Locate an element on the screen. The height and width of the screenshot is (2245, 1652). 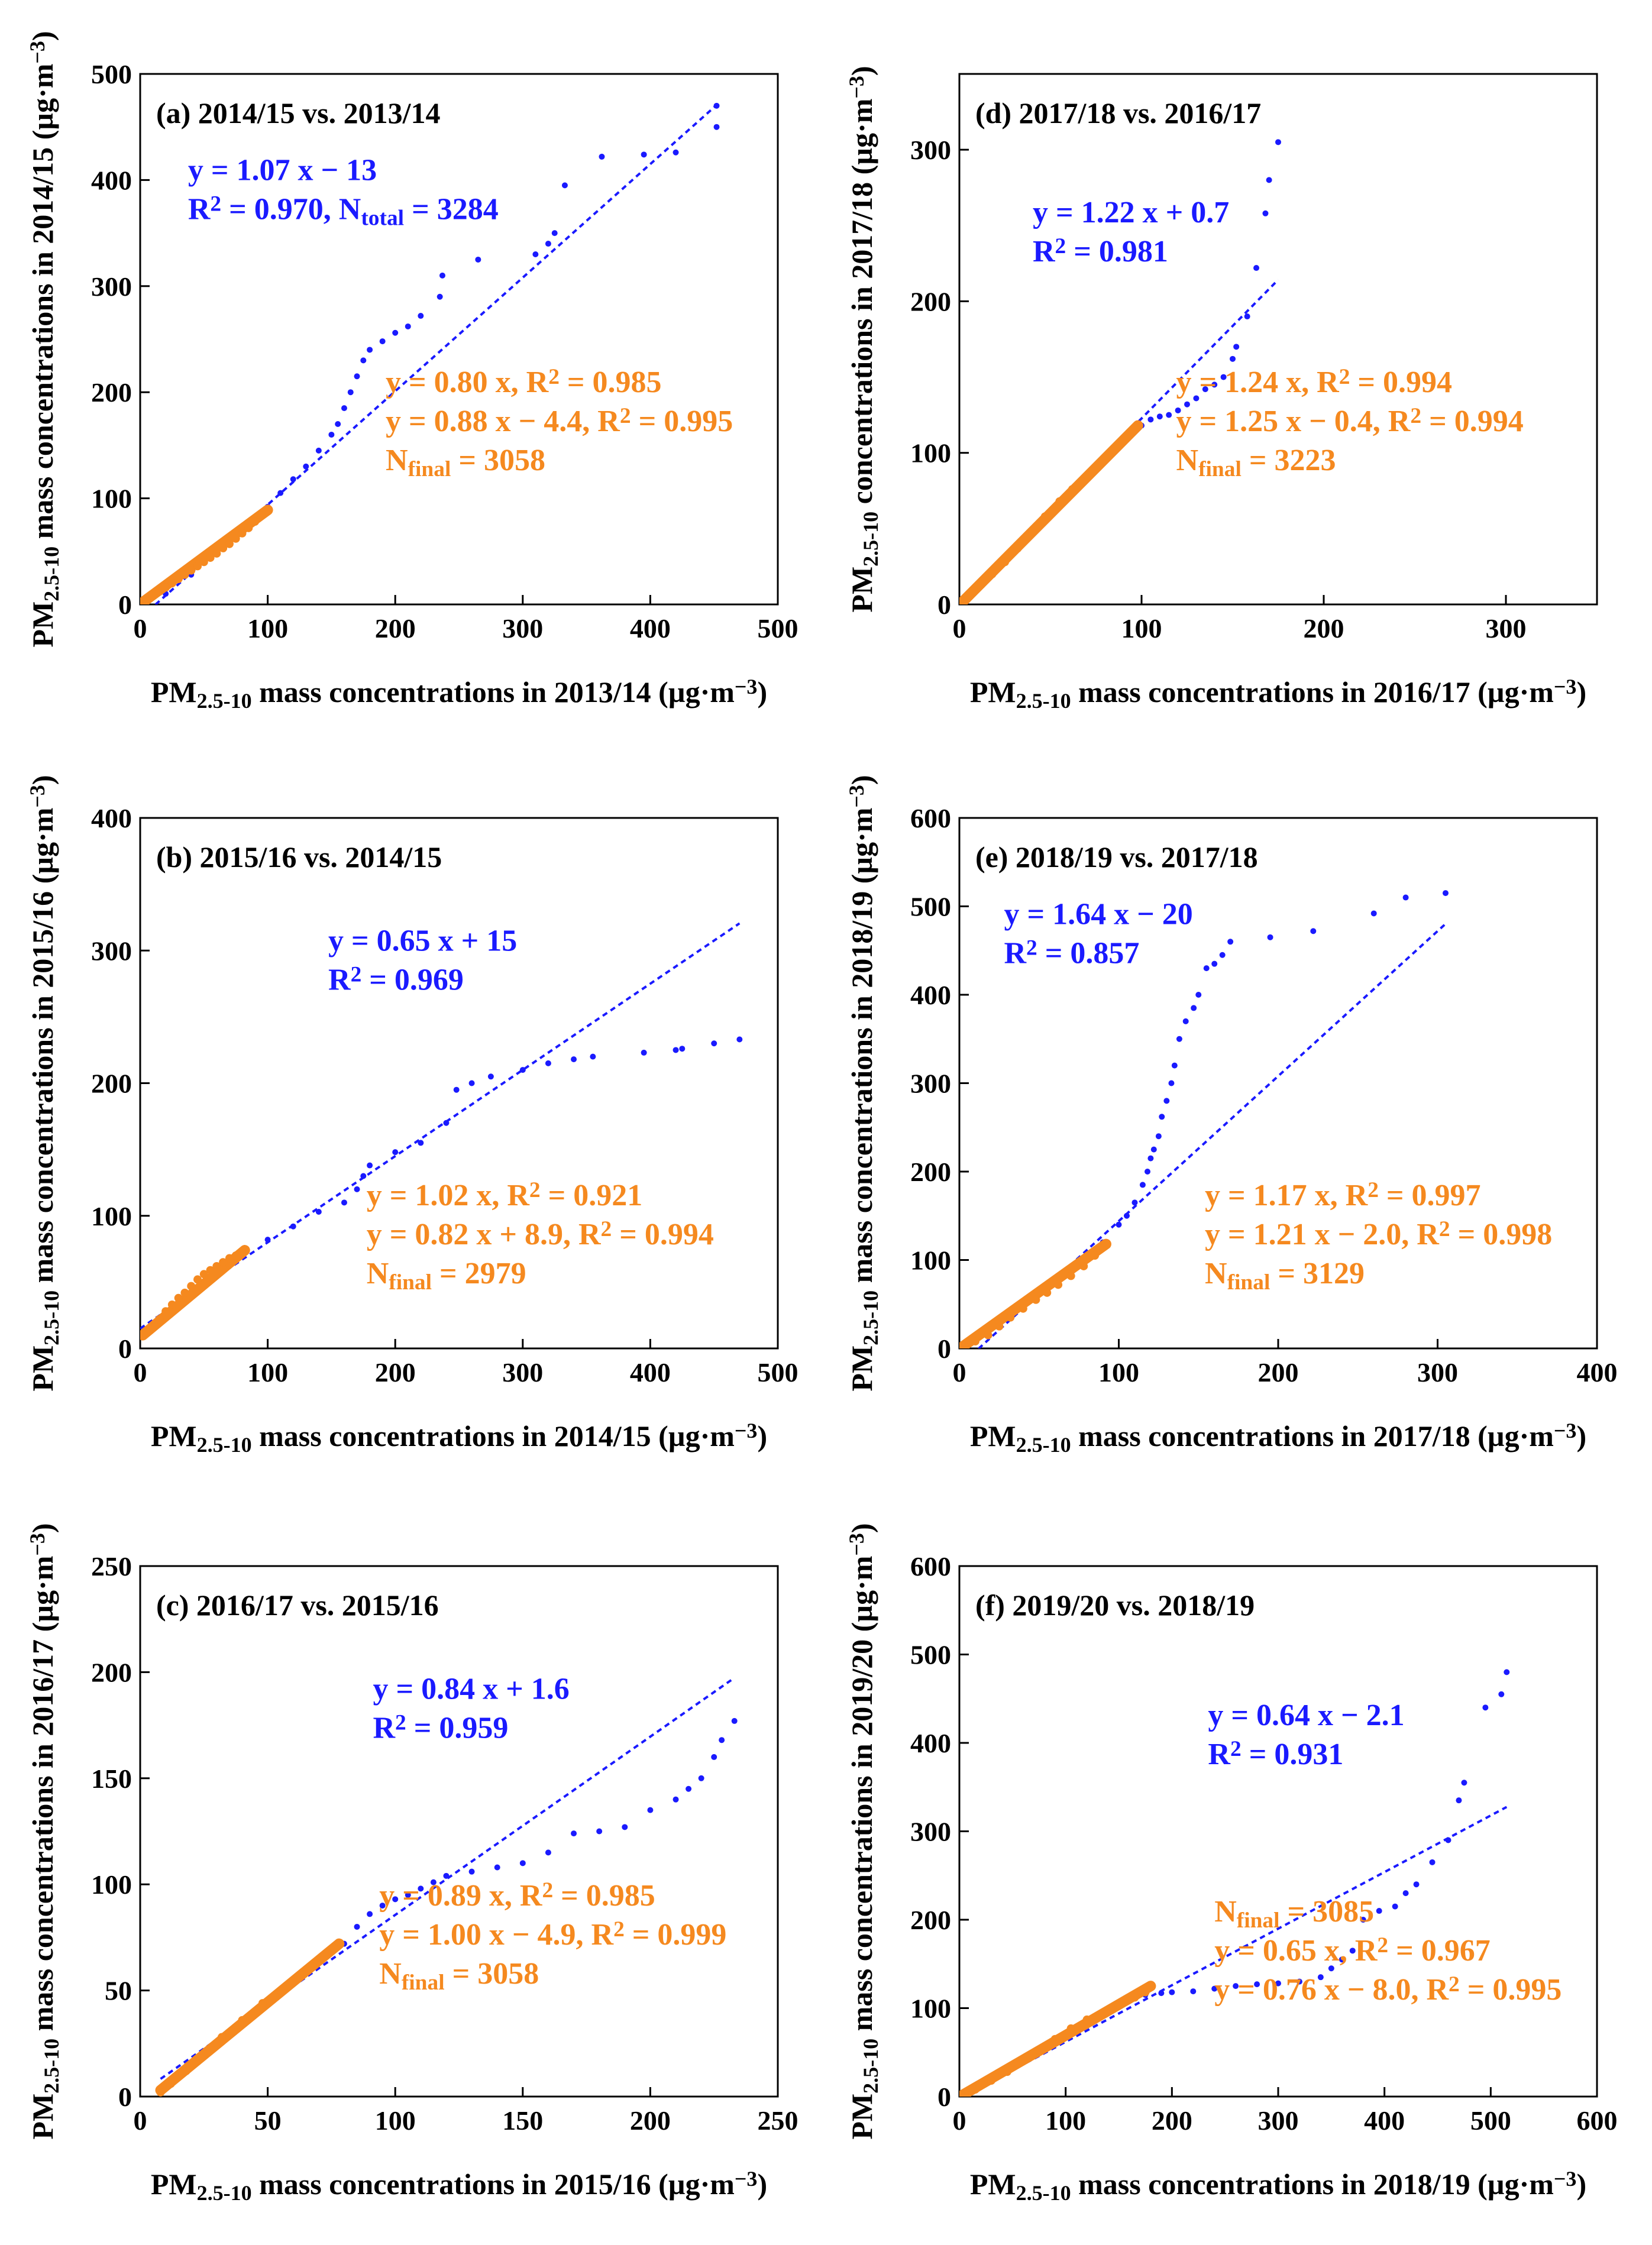
orange-fit-band is located at coordinates (250, 2017).